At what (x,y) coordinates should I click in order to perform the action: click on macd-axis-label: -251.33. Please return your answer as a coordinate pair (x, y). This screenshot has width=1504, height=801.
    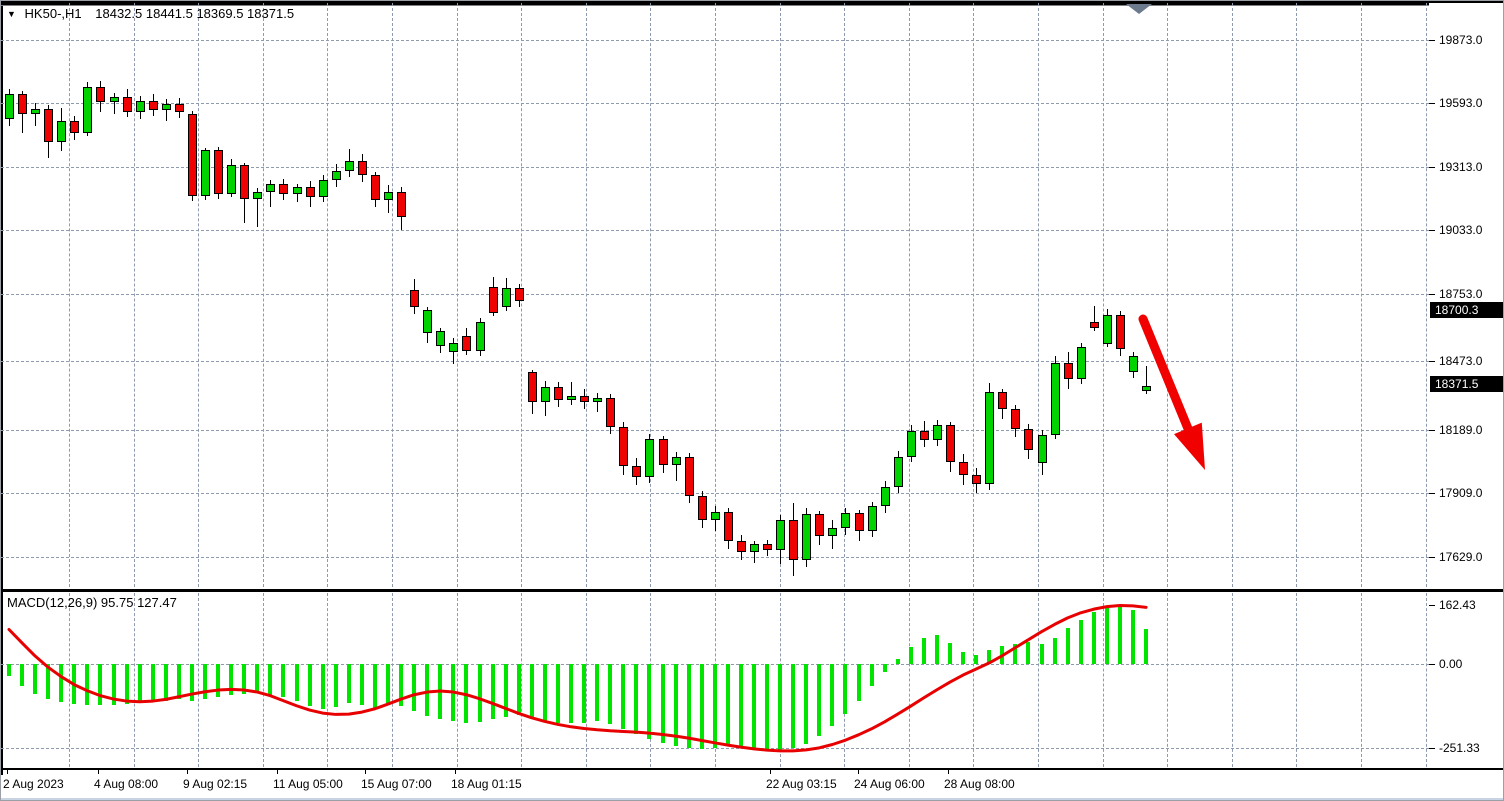
    Looking at the image, I should click on (1459, 748).